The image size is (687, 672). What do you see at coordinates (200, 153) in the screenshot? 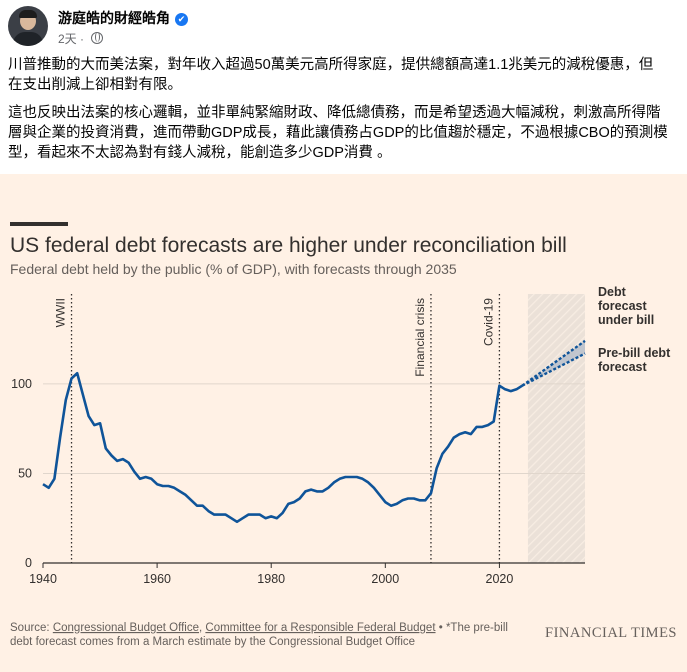
I see `paragraph-2-line-3: 型，看起來不太認為對有錢人減稅，能創造多少GDP消費 。` at bounding box center [200, 153].